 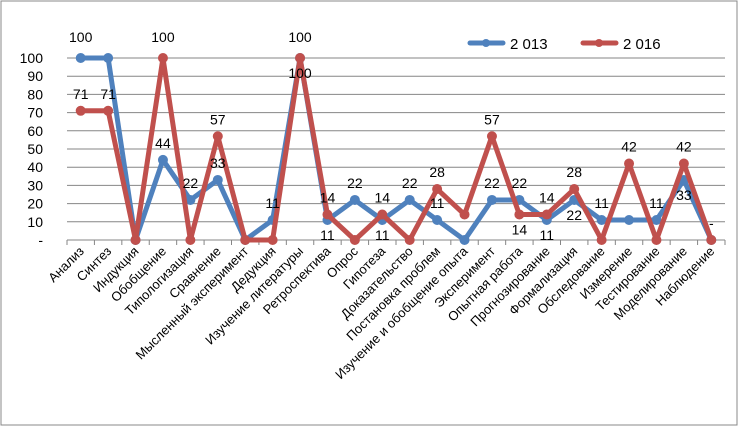 What do you see at coordinates (711, 223) in the screenshot?
I see `data-label: -` at bounding box center [711, 223].